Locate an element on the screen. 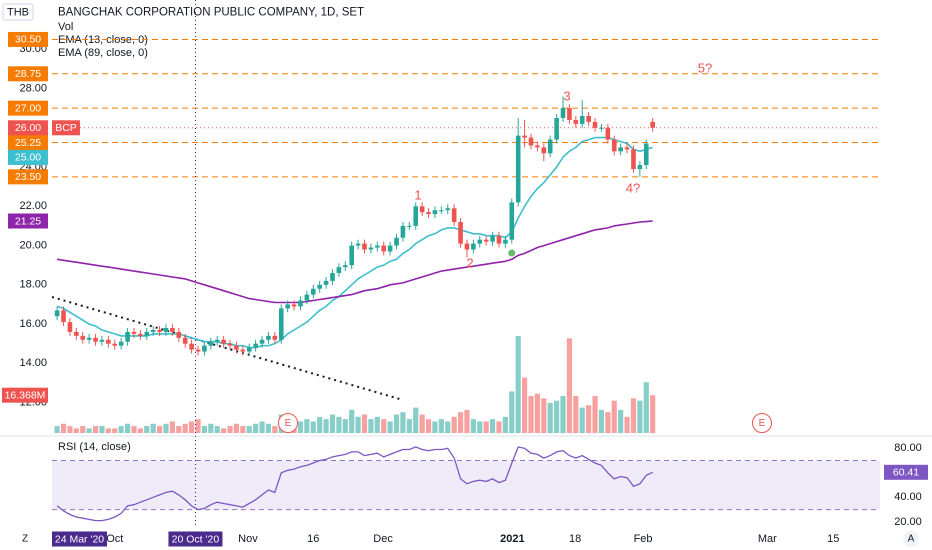 This screenshot has height=550, width=932. volume-label-bg is located at coordinates (25, 395).